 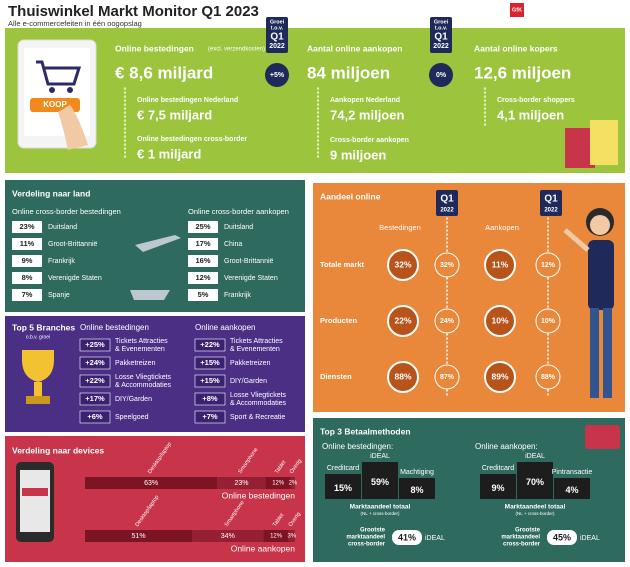 I want to click on value: 12%, so click(x=202, y=277).